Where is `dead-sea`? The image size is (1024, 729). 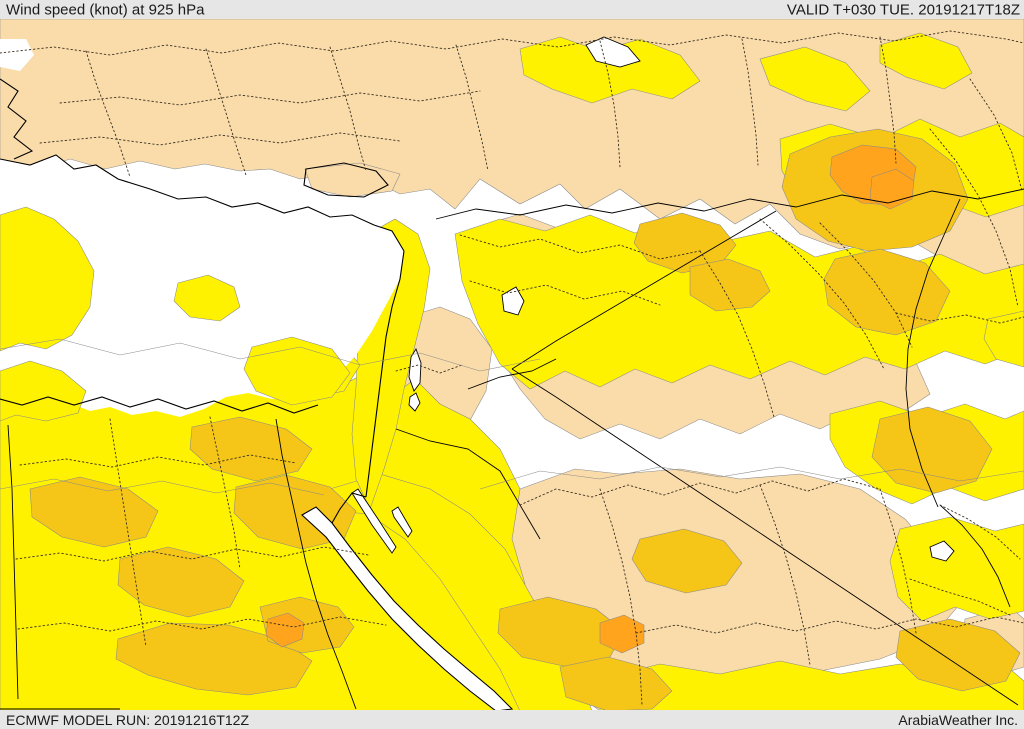 dead-sea is located at coordinates (415, 379).